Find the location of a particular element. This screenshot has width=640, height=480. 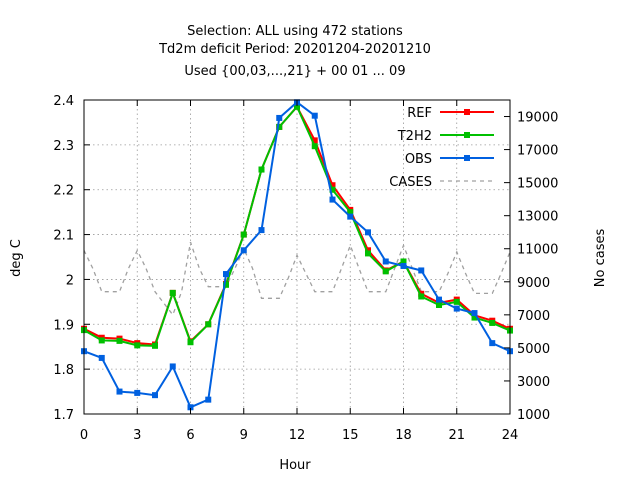

y2-tick-label: 19000 is located at coordinates (537, 118).